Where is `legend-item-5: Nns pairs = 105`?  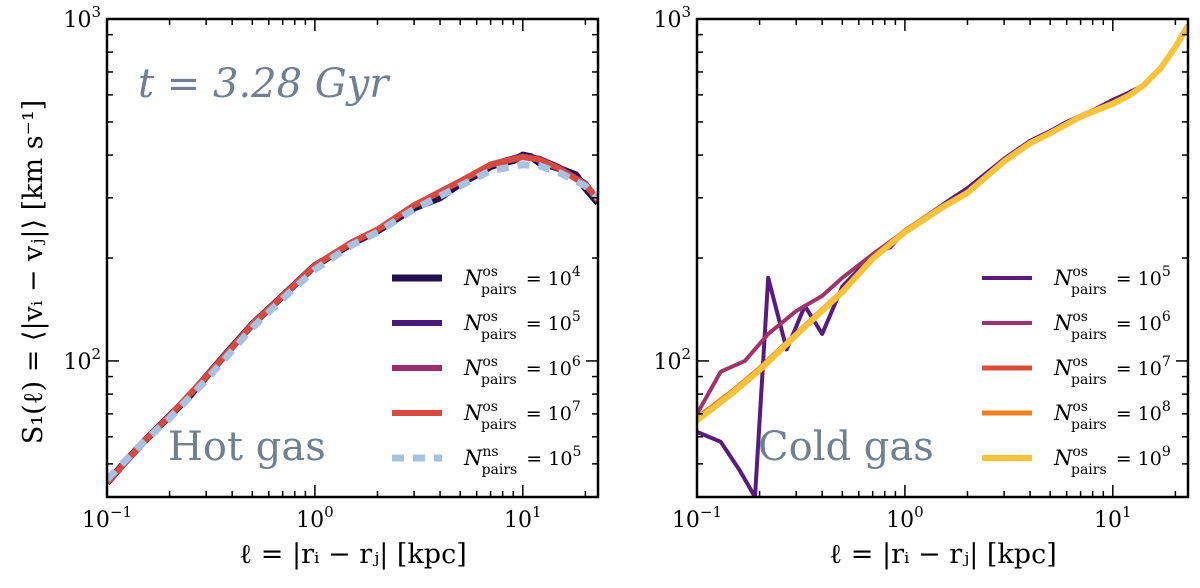 legend-item-5: Nns pairs = 105 is located at coordinates (486, 461).